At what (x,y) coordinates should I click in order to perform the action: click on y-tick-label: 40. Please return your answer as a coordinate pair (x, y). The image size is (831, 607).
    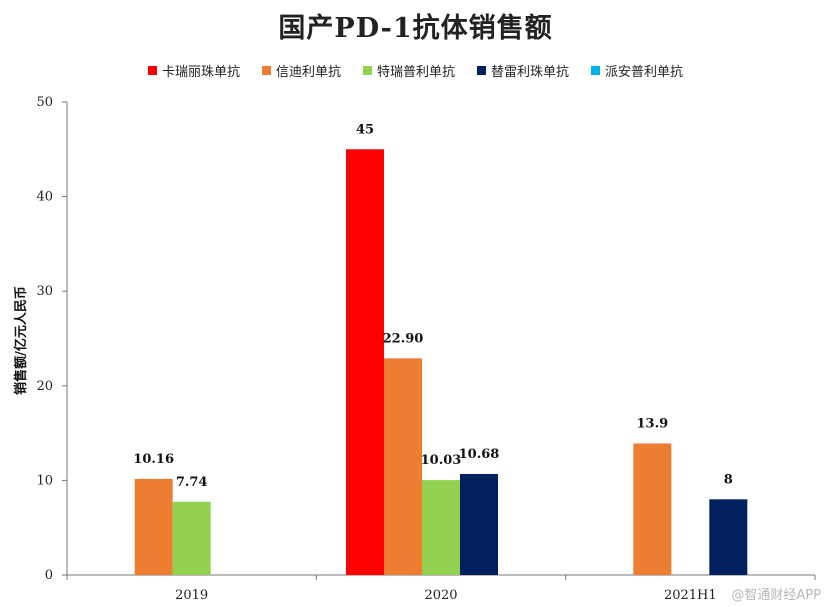
    Looking at the image, I should click on (44, 197).